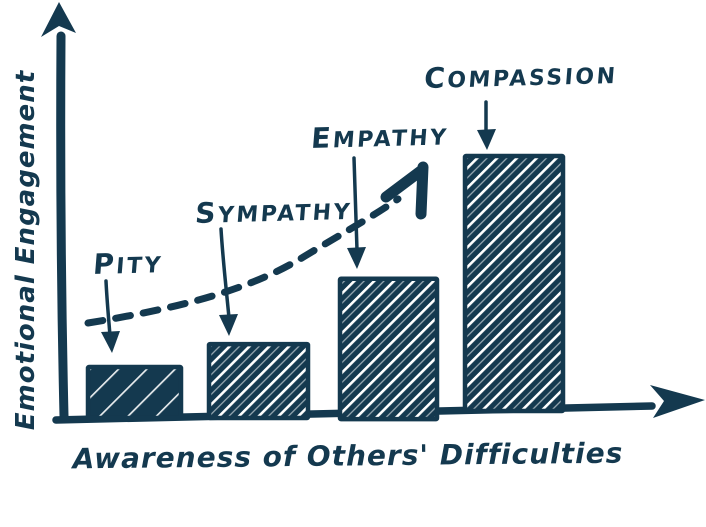 This screenshot has height=527, width=706. I want to click on sympathy-callout-arrow, so click(228, 281).